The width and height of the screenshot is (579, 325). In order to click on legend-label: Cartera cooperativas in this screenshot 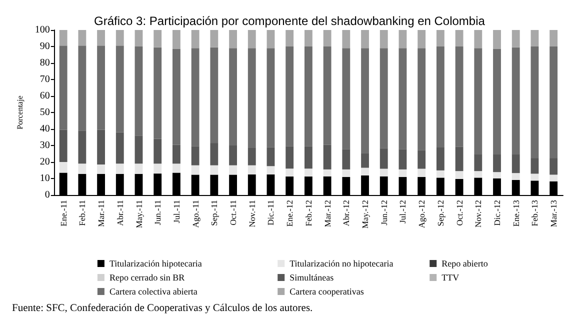, I will do `click(327, 291)`.